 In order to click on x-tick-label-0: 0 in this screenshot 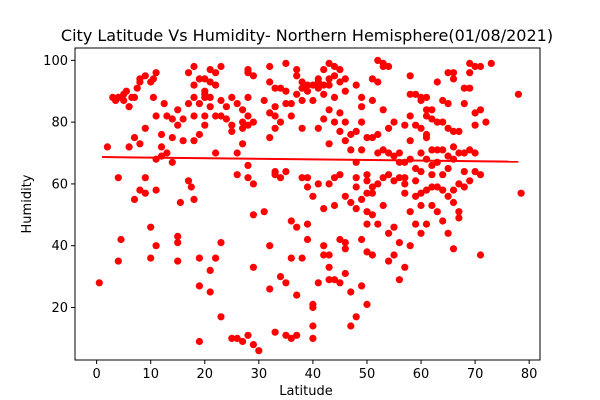, I will do `click(96, 374)`.